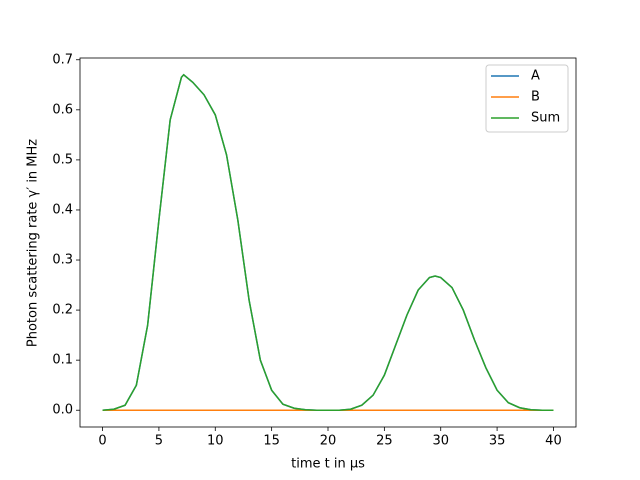  What do you see at coordinates (535, 76) in the screenshot?
I see `legend-label: A` at bounding box center [535, 76].